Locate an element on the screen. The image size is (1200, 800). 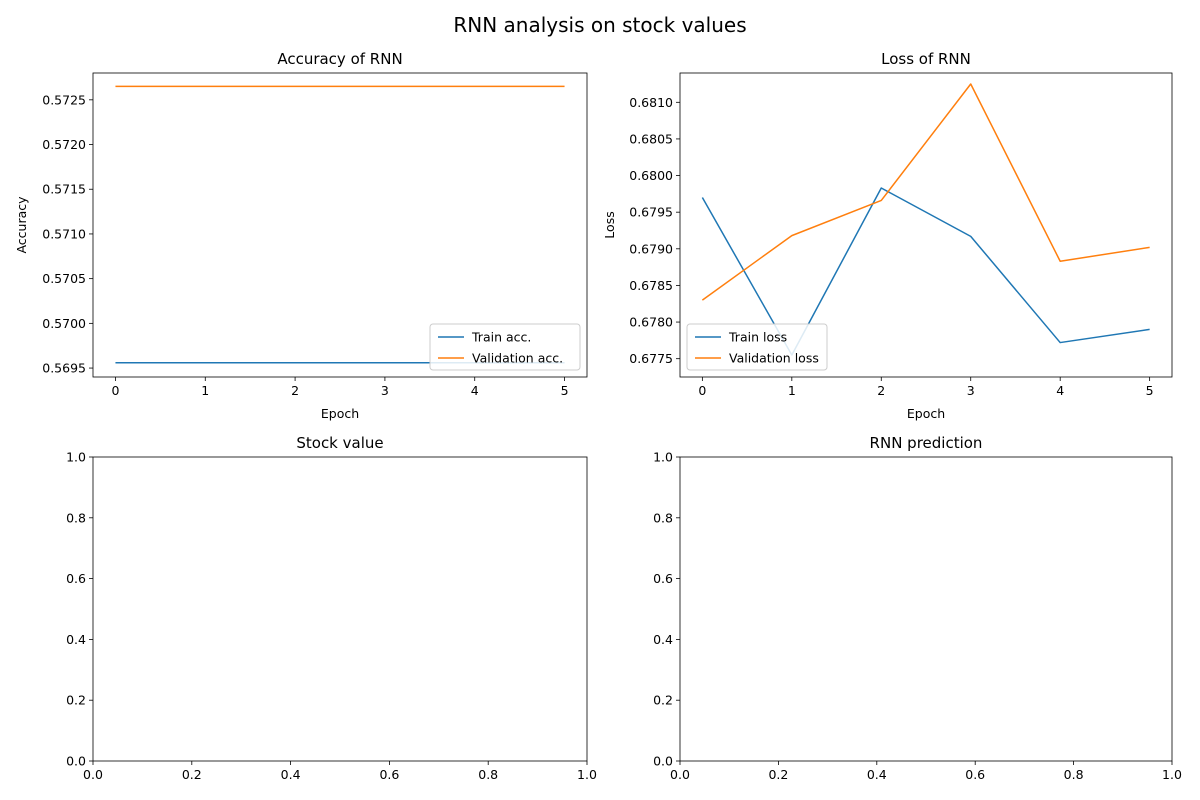
loss-ytick-label: 0.6795 is located at coordinates (651, 212).